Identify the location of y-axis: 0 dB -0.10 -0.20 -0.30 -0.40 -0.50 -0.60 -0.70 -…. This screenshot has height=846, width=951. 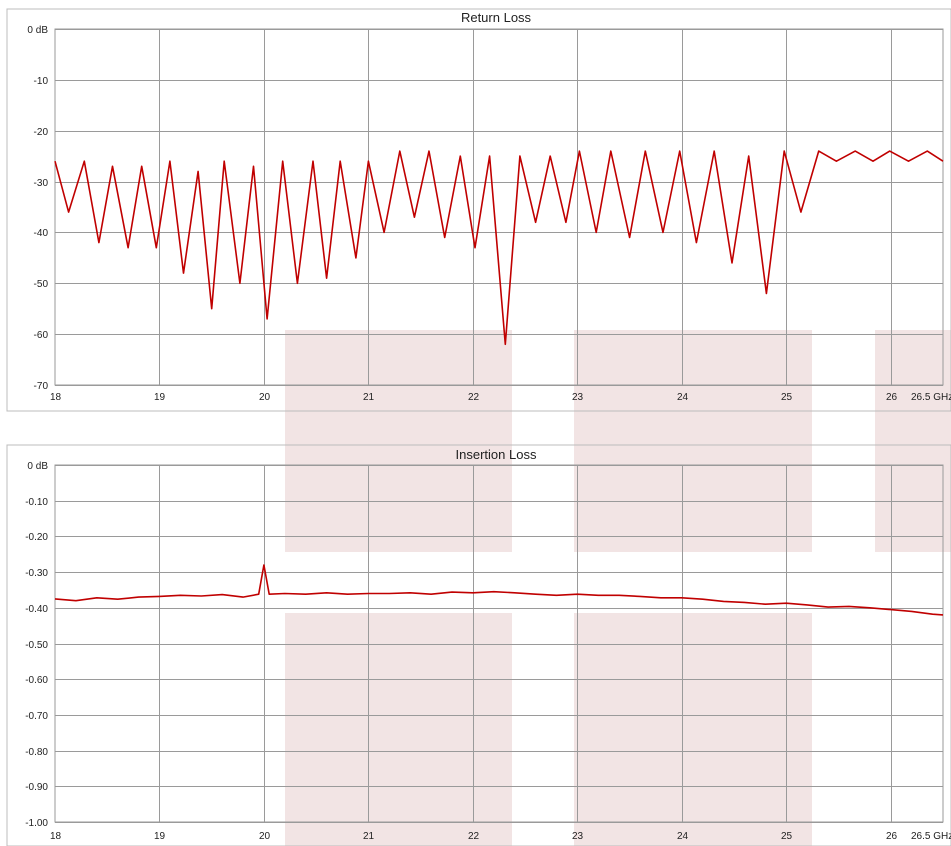
(36, 645).